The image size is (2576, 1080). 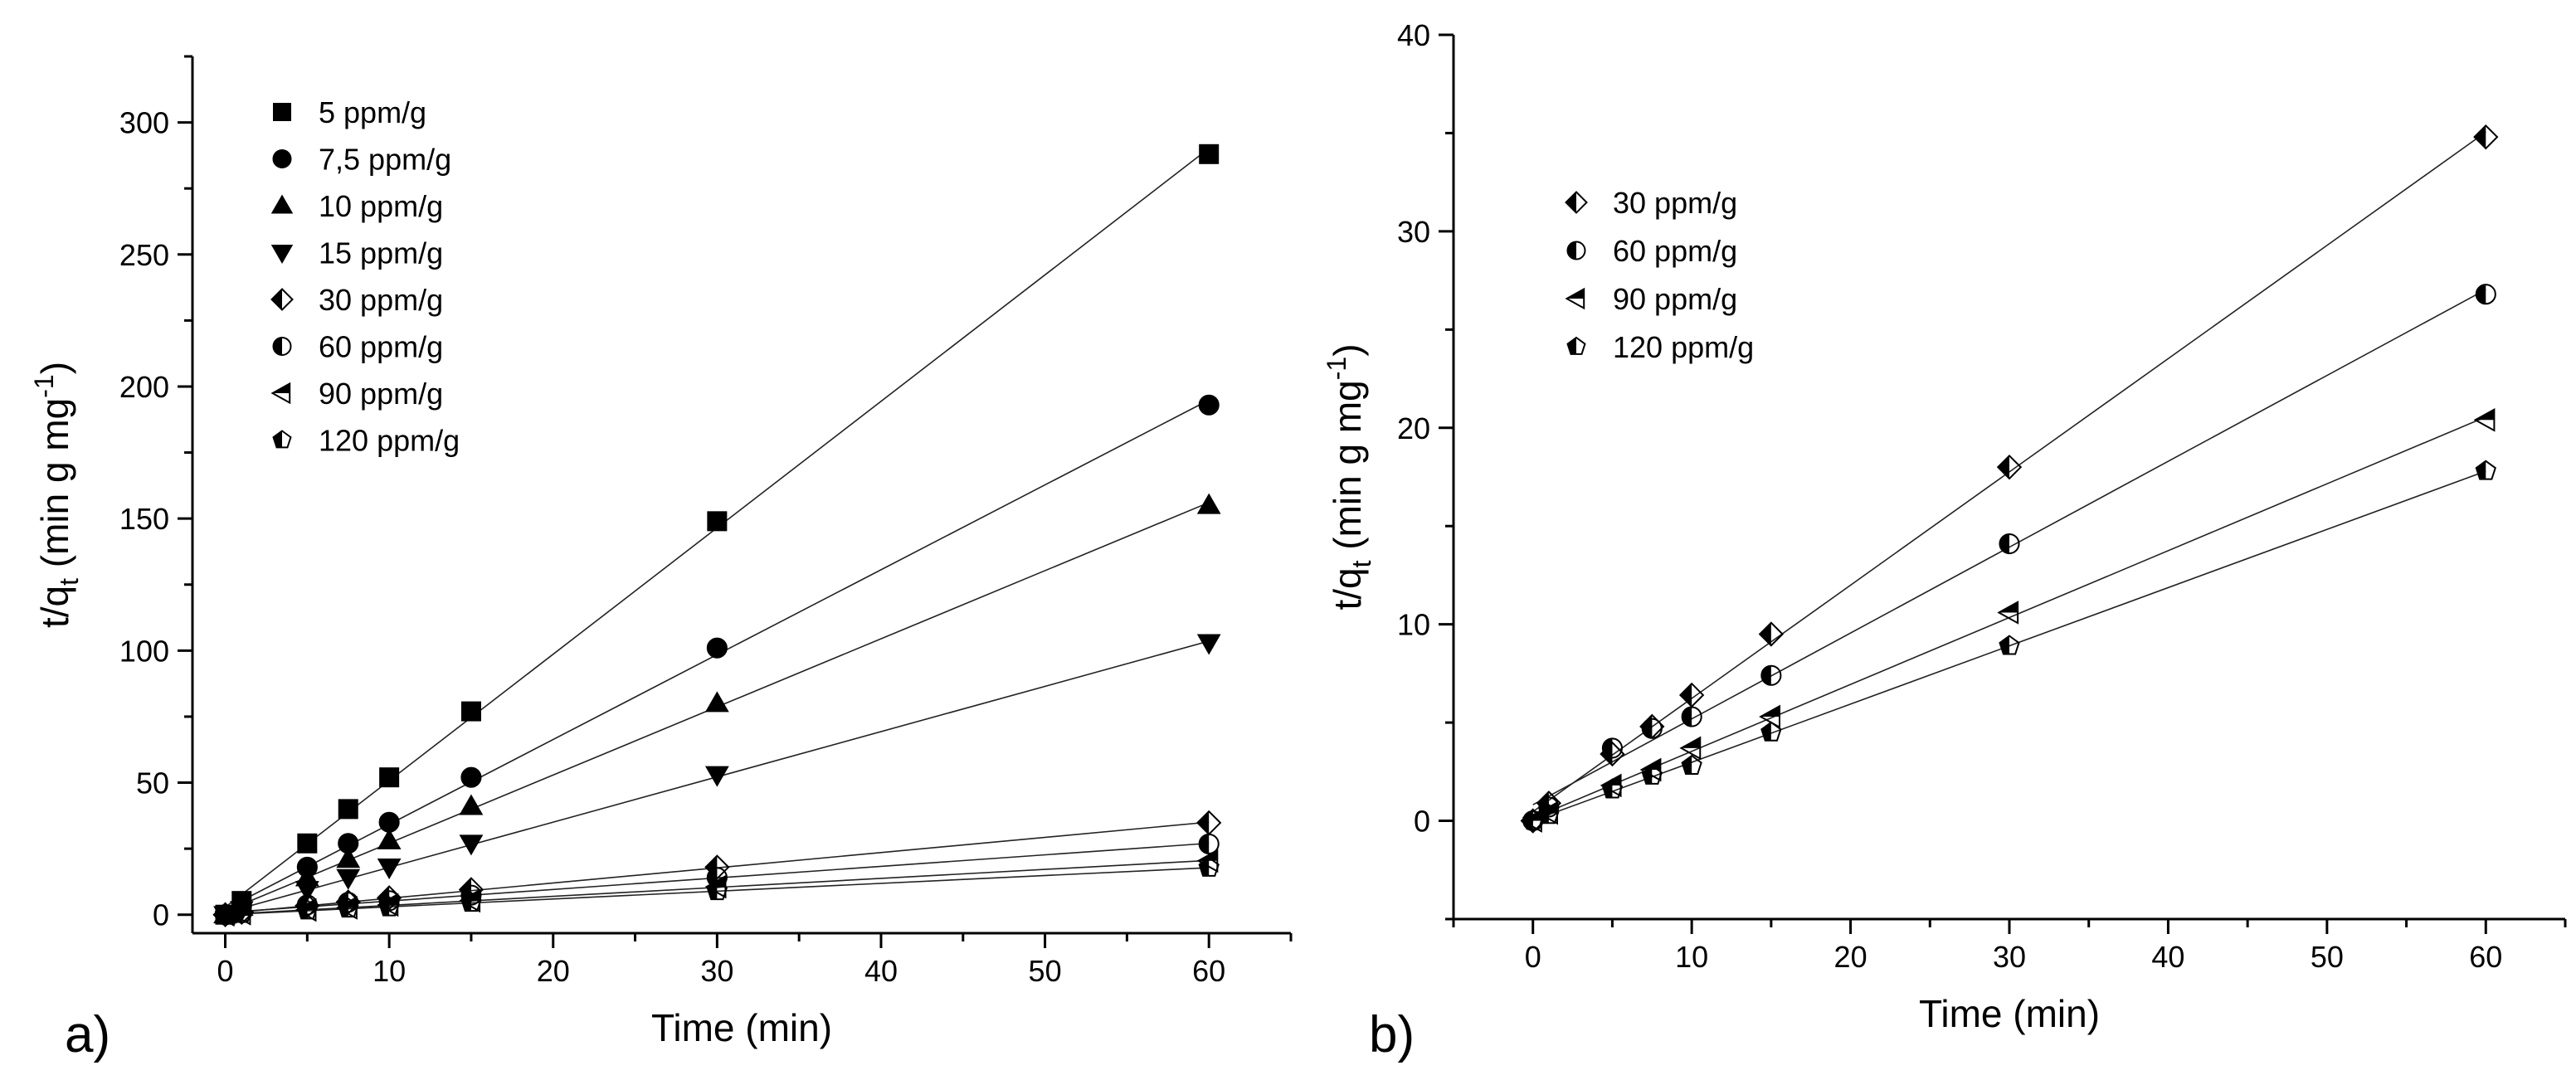 What do you see at coordinates (87, 1034) in the screenshot?
I see `panel-letter-a: a)` at bounding box center [87, 1034].